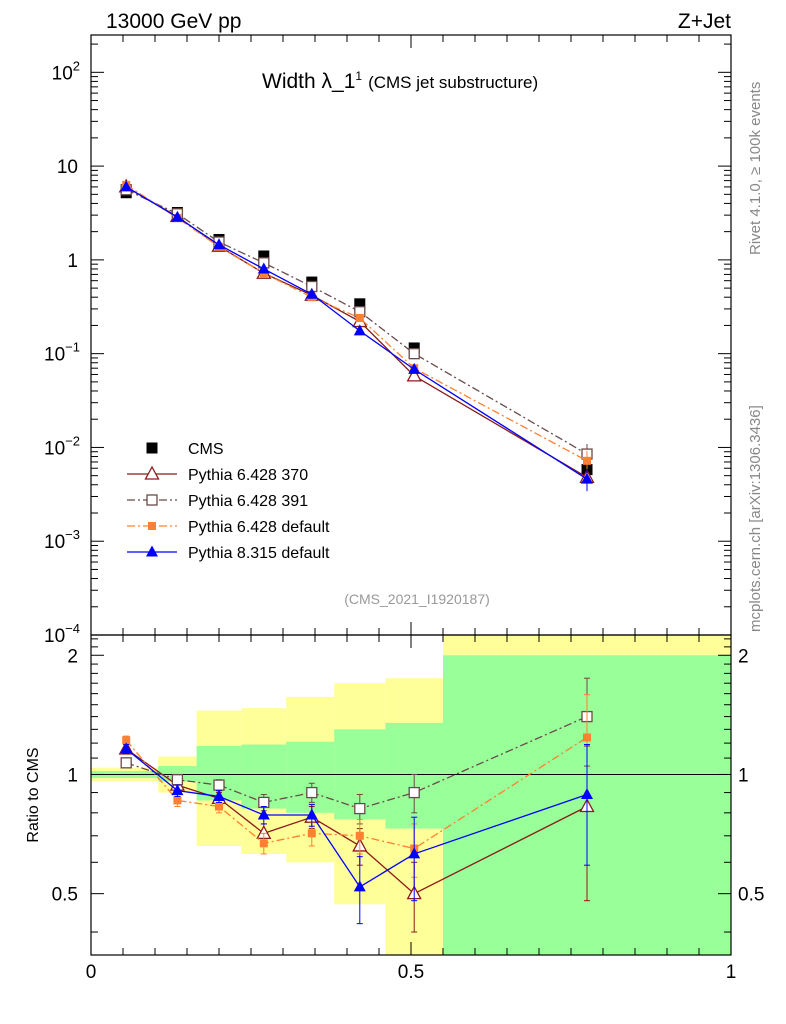 This screenshot has width=786, height=1024. I want to click on ratio-y-tick-label-right: 0.5, so click(751, 895).